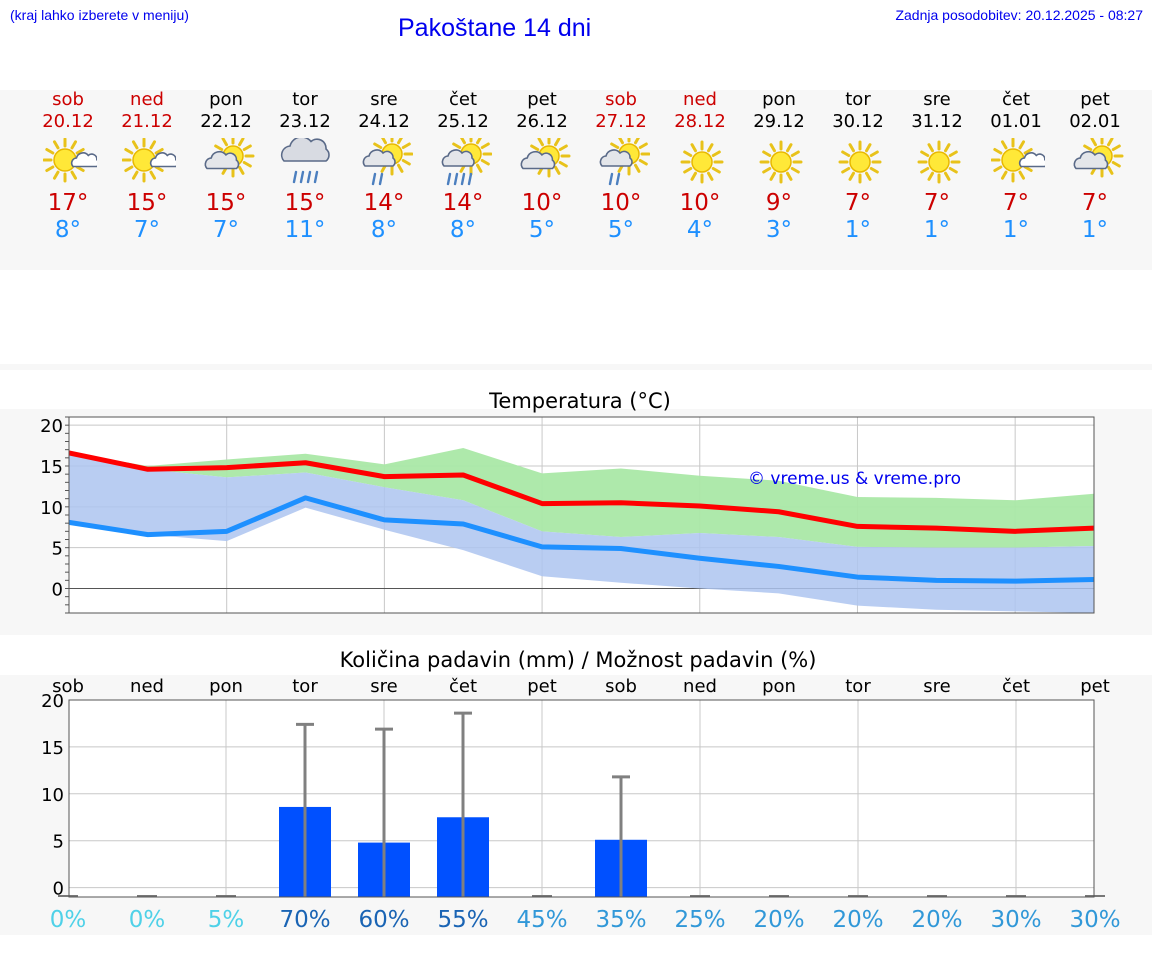  Describe the element at coordinates (854, 479) in the screenshot. I see `watermark: © vreme.us & vreme.pro` at that location.